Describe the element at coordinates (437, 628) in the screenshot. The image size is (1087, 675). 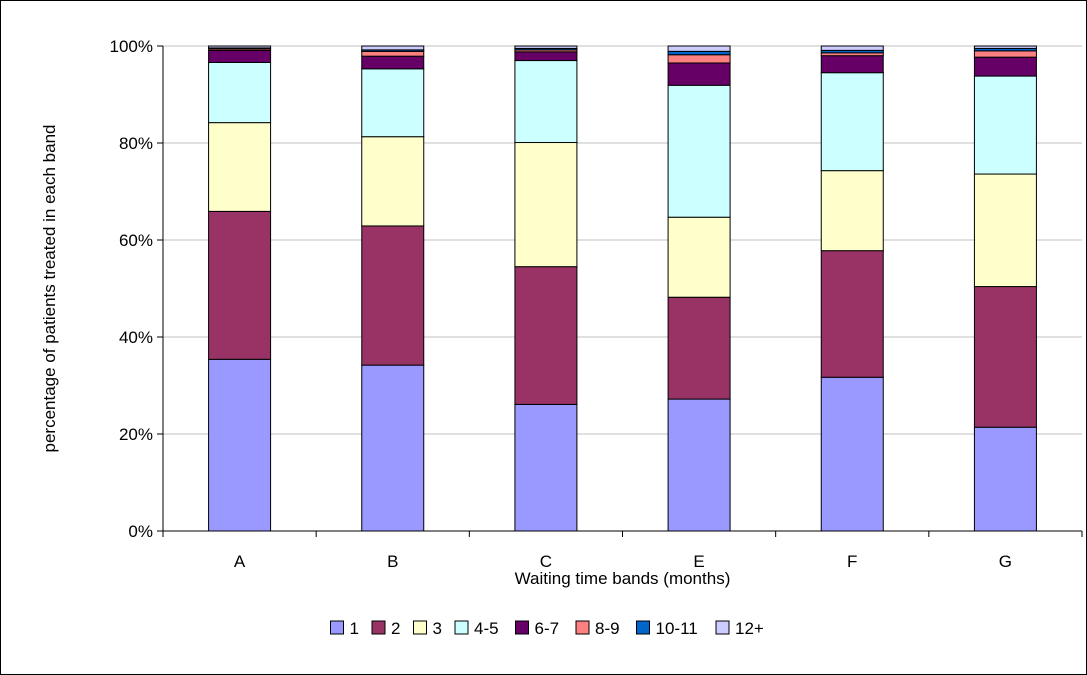
I see `legend-label: 3` at that location.